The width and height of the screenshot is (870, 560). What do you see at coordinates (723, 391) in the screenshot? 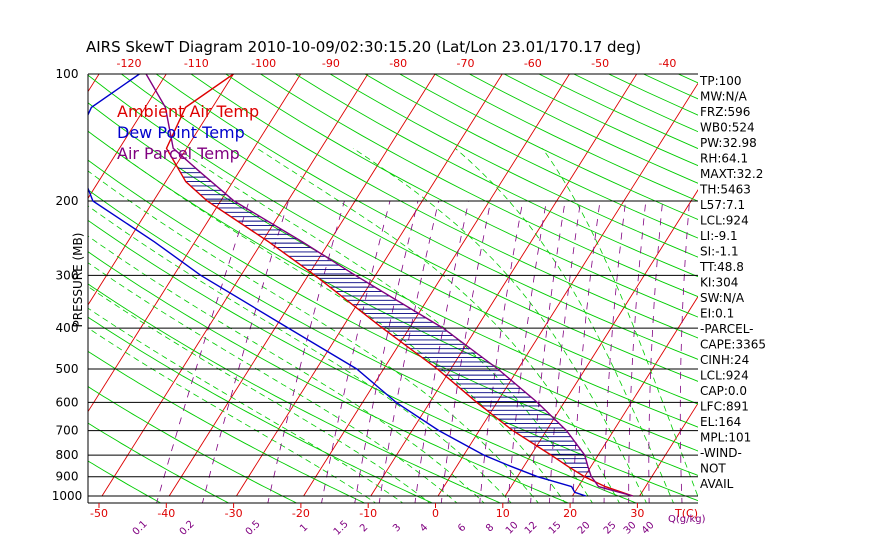
I see `parameter-item: CAP:0.0` at bounding box center [723, 391].